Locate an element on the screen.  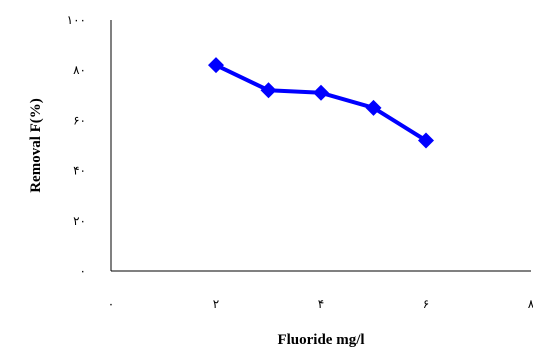
y-tick-label: ۴۰ is located at coordinates (79, 171).